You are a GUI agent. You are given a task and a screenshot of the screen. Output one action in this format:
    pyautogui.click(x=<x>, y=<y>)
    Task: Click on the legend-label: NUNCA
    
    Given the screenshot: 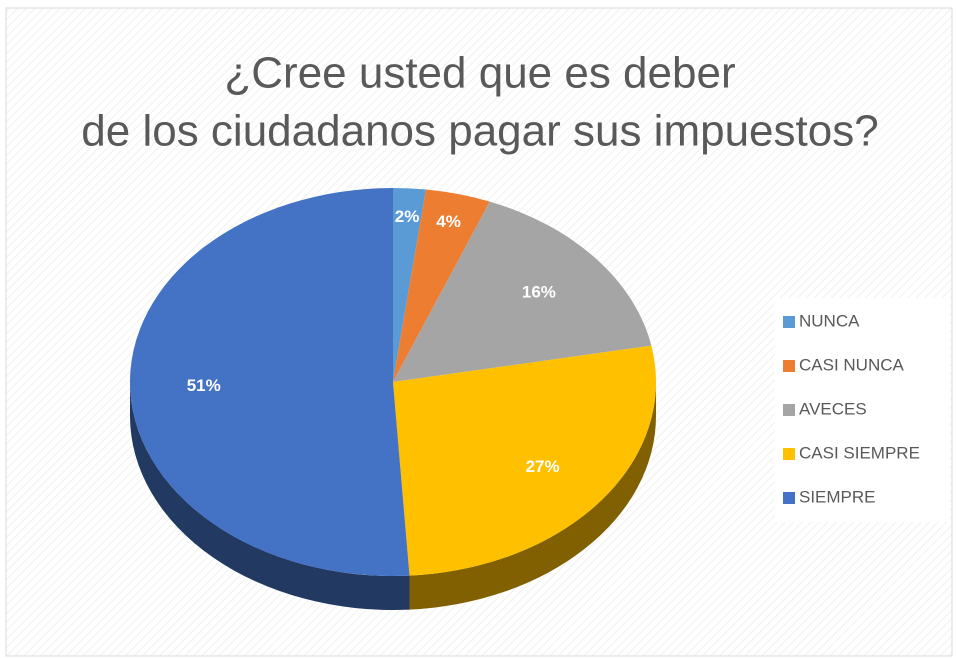 What is the action you would take?
    pyautogui.click(x=829, y=320)
    